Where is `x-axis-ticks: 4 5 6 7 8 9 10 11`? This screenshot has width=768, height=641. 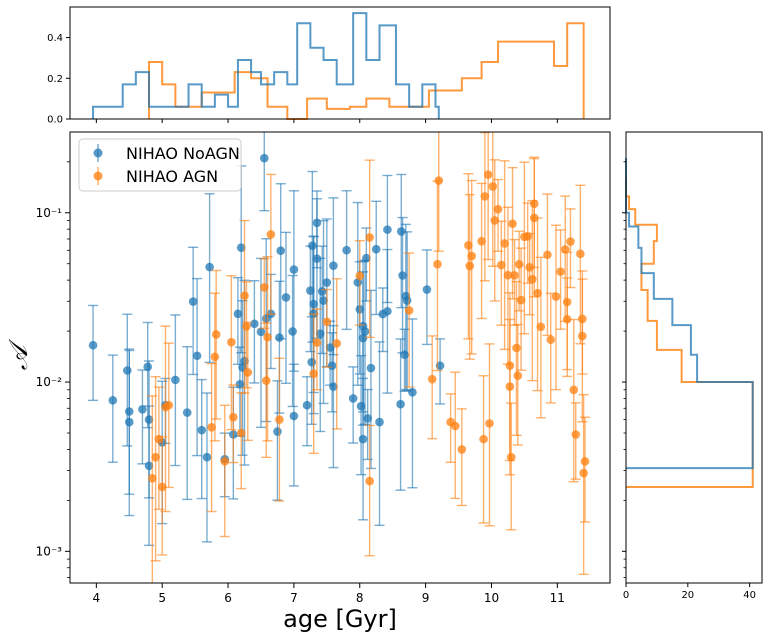
x-axis-ticks: 4 5 6 7 8 9 10 11 is located at coordinates (329, 594).